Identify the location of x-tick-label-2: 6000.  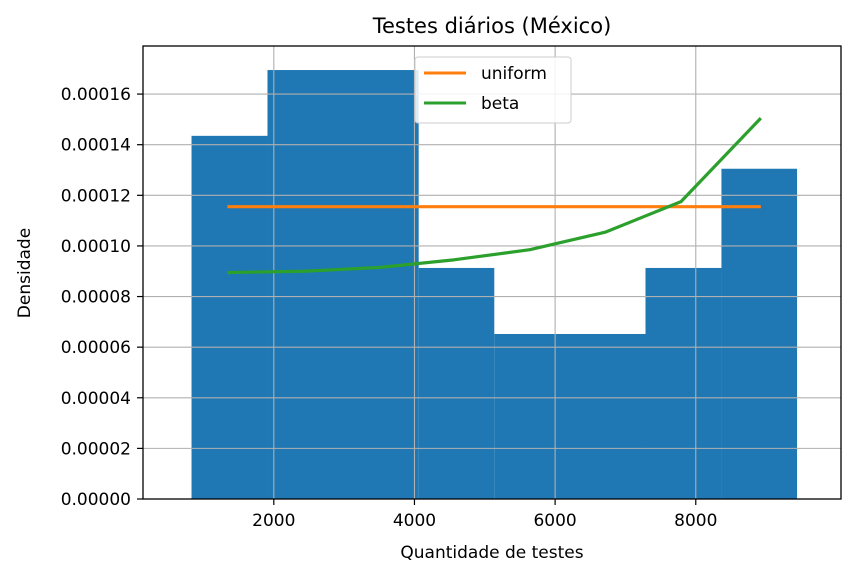
(554, 521).